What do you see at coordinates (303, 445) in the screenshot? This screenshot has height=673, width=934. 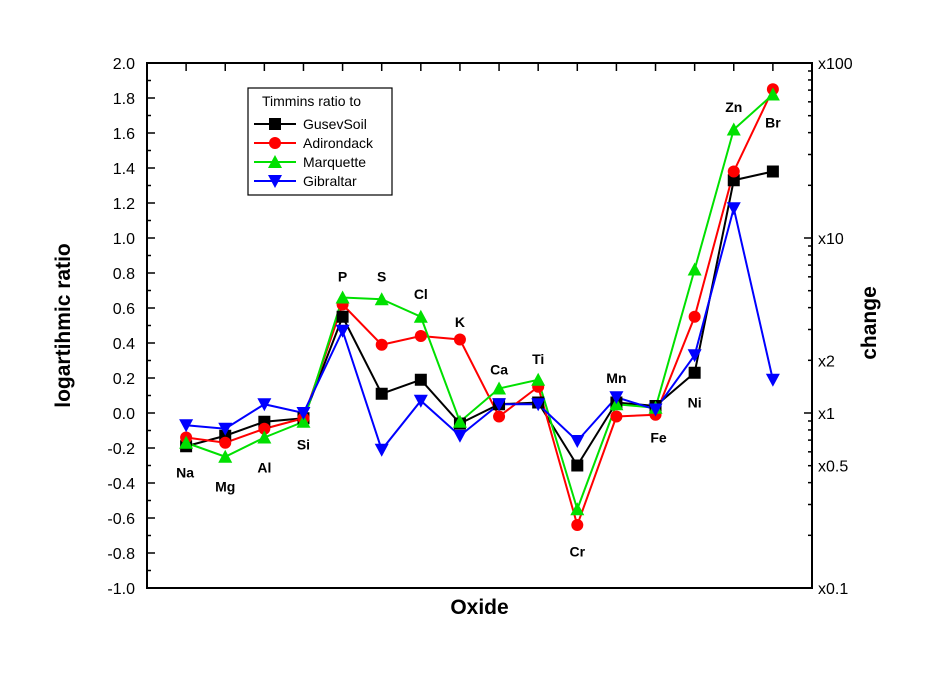 I see `category-label: Si` at bounding box center [303, 445].